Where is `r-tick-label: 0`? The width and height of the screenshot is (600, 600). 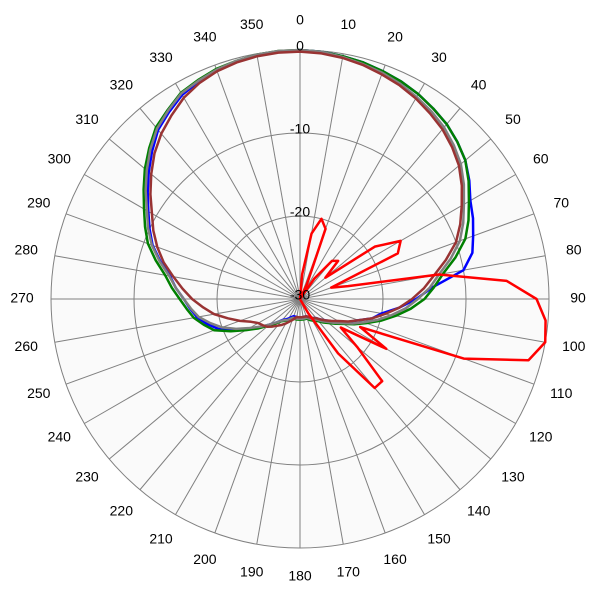
r-tick-label: 0 is located at coordinates (300, 46).